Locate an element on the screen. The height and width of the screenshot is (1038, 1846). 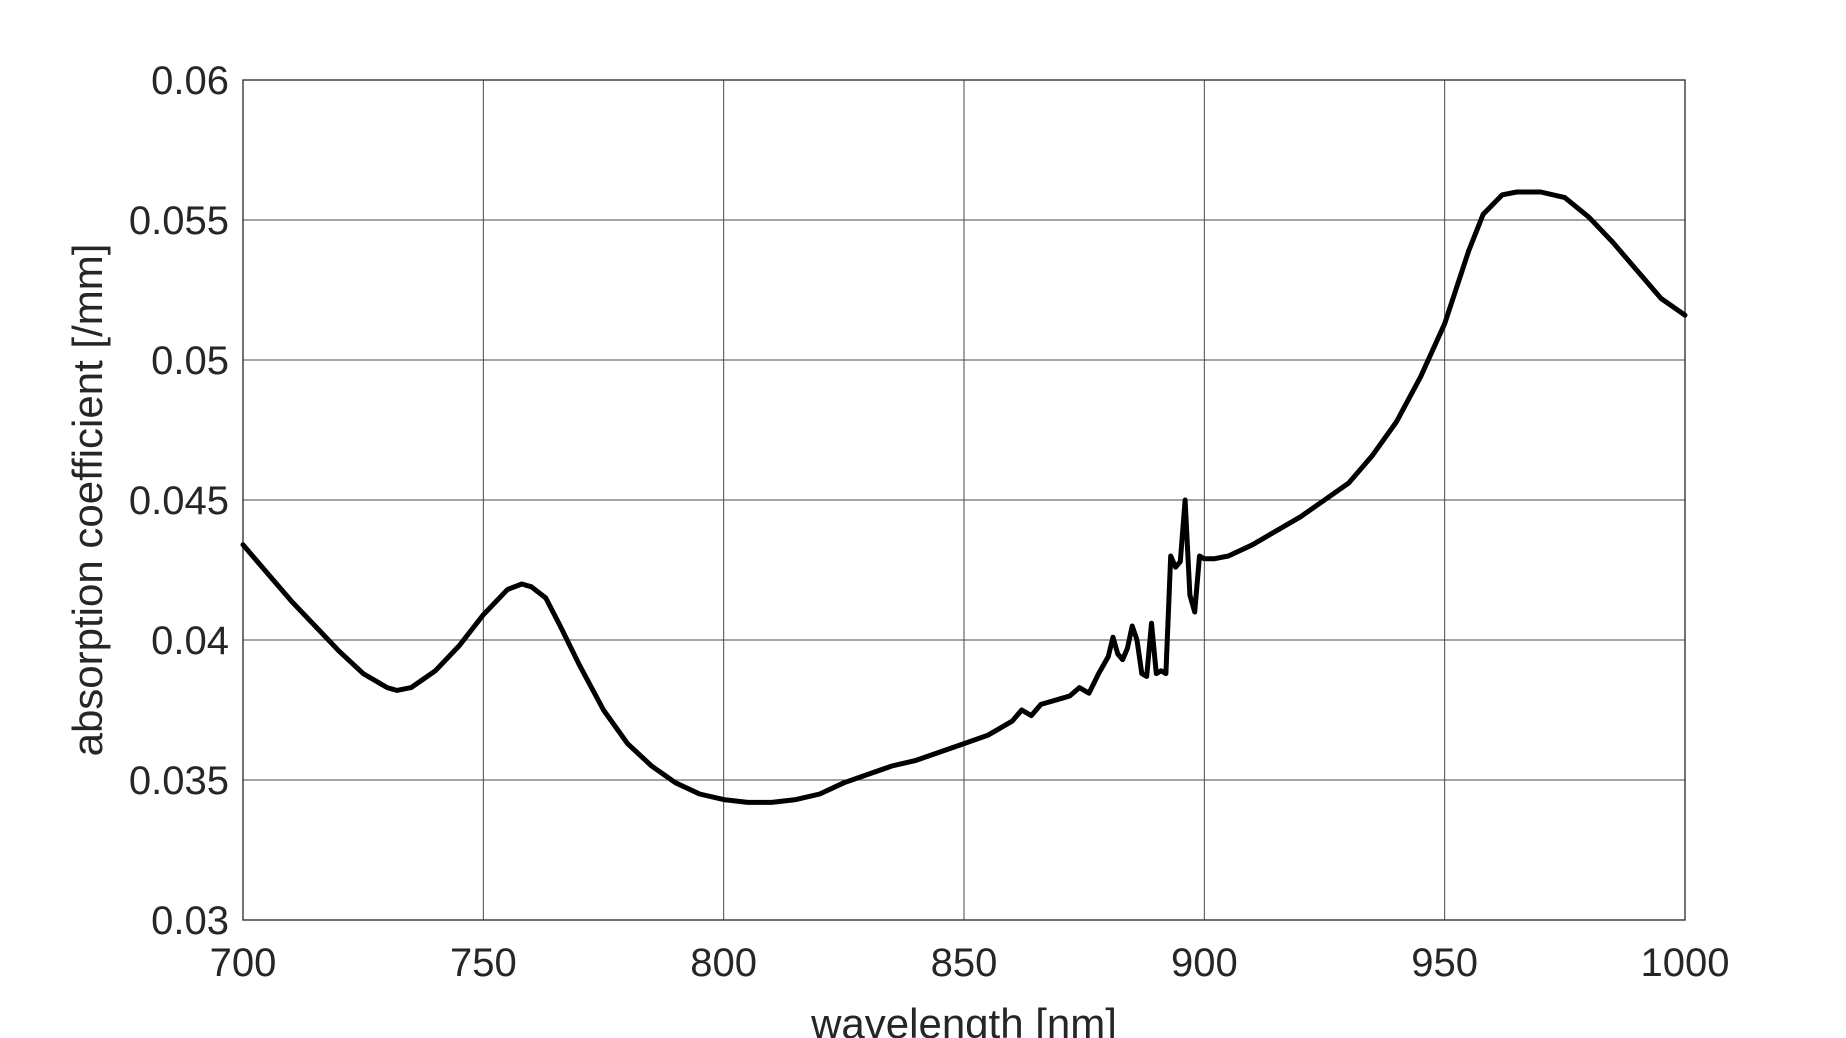
y-tick-label: 0.03 is located at coordinates (190, 921).